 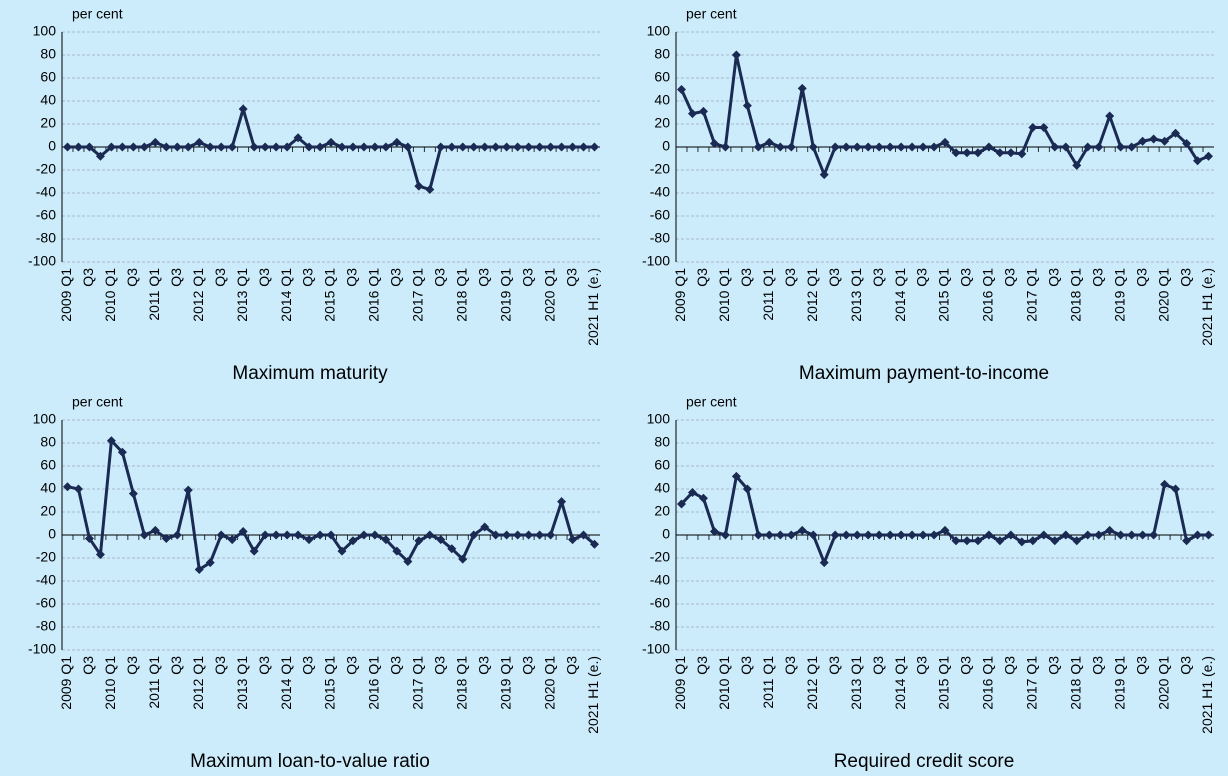 What do you see at coordinates (97, 14) in the screenshot?
I see `y-axis-label: per cent` at bounding box center [97, 14].